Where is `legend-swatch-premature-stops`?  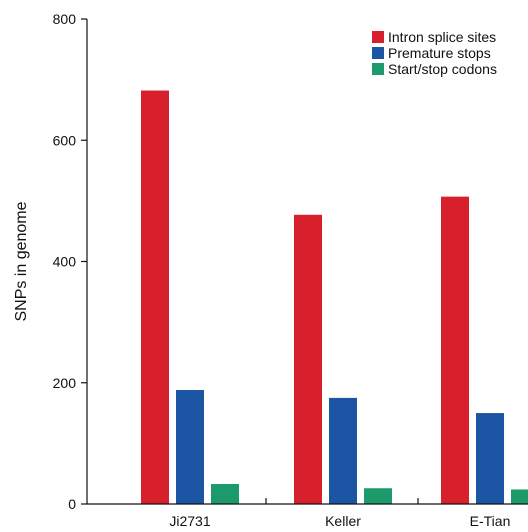
legend-swatch-premature-stops is located at coordinates (378, 53).